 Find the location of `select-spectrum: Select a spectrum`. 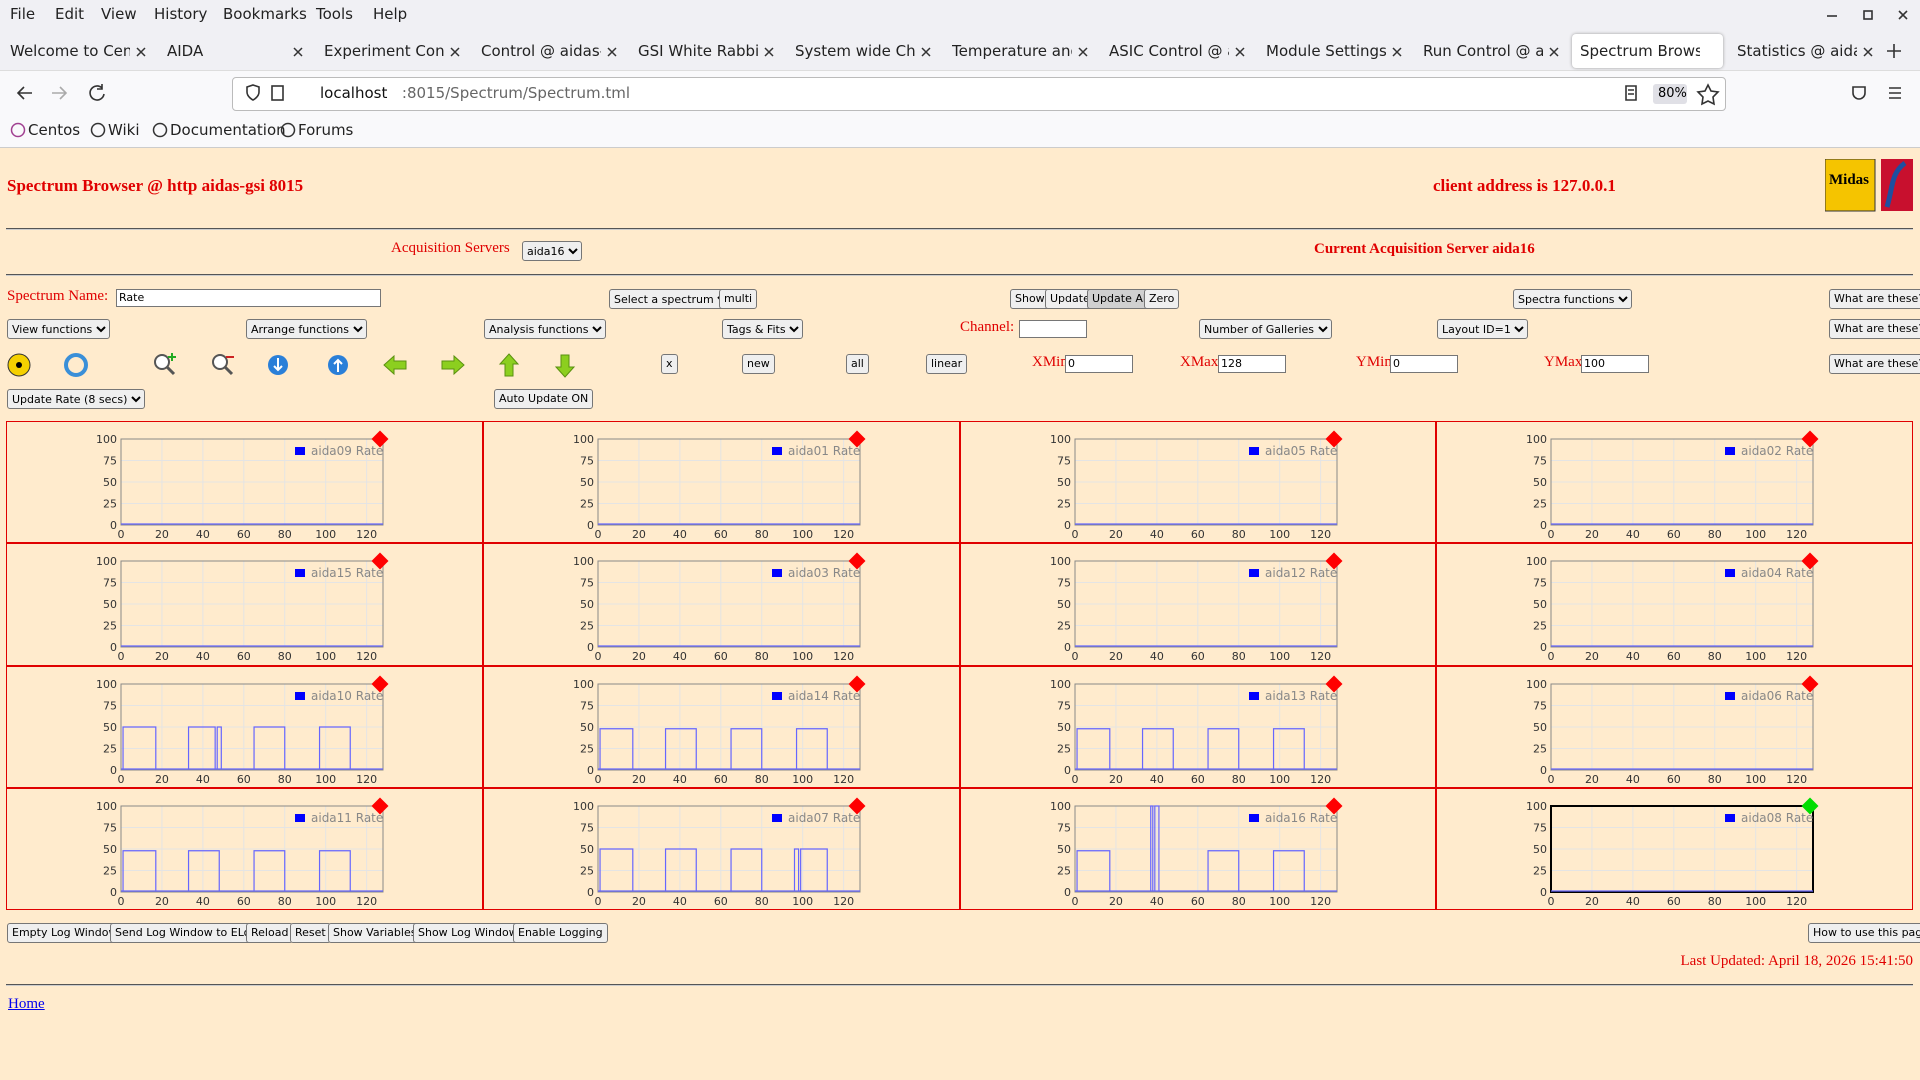

select-spectrum: Select a spectrum is located at coordinates (670, 299).